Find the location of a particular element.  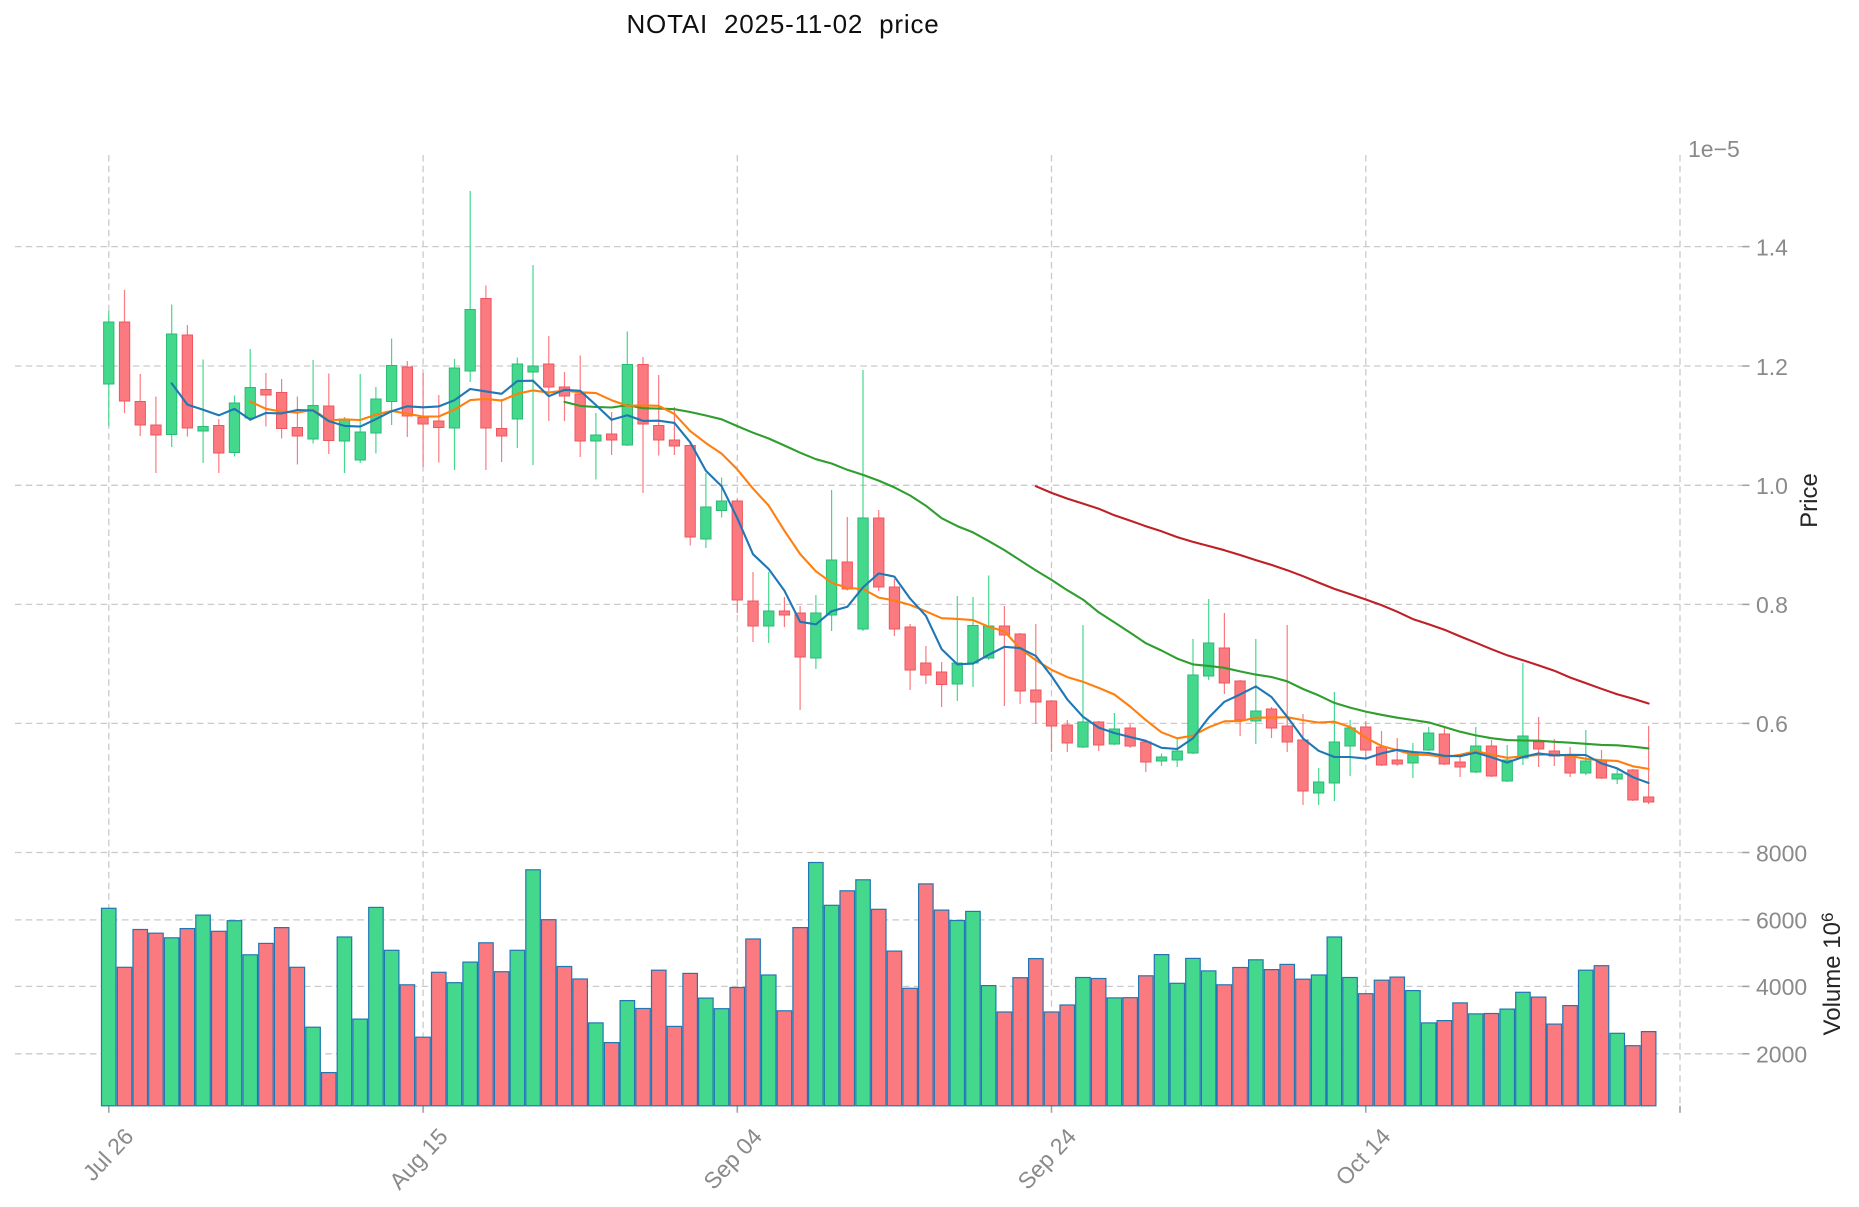

svg-text: 1.2 is located at coordinates (1772, 367).